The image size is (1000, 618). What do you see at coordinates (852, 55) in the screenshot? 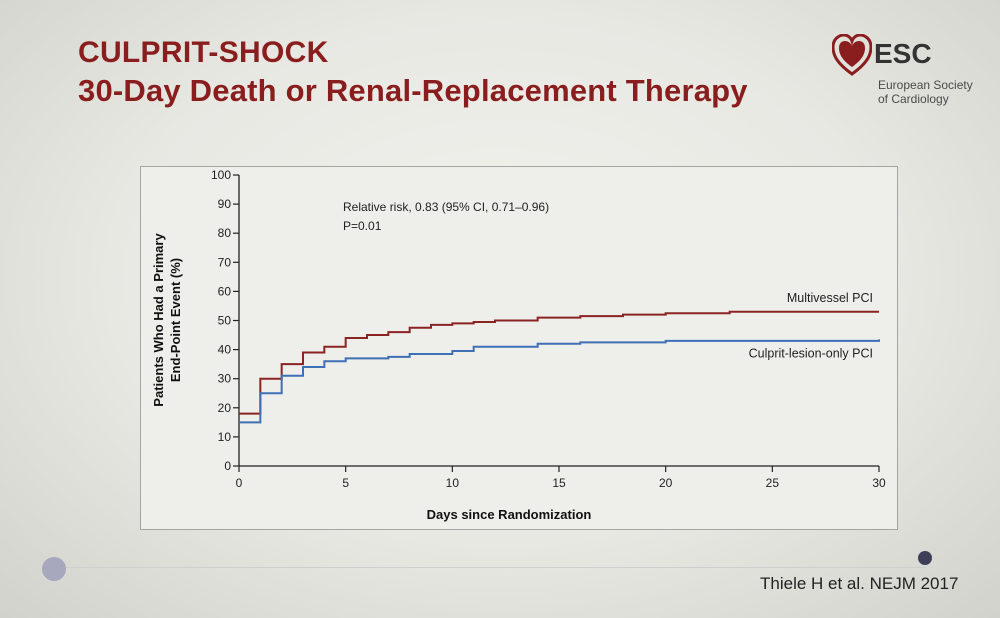
I see `heart-icon` at bounding box center [852, 55].